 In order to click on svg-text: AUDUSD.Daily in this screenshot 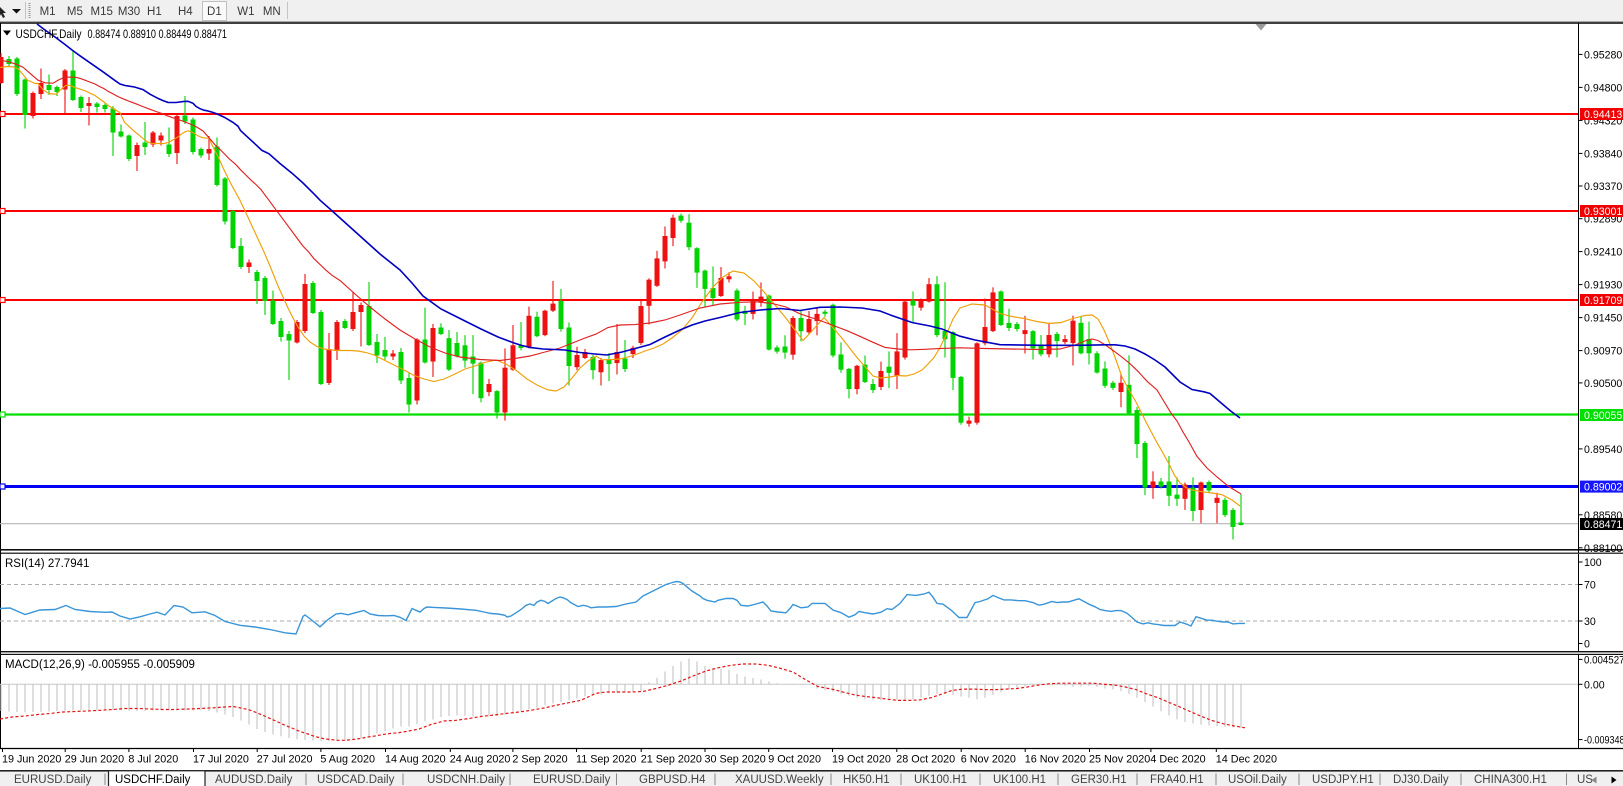, I will do `click(254, 780)`.